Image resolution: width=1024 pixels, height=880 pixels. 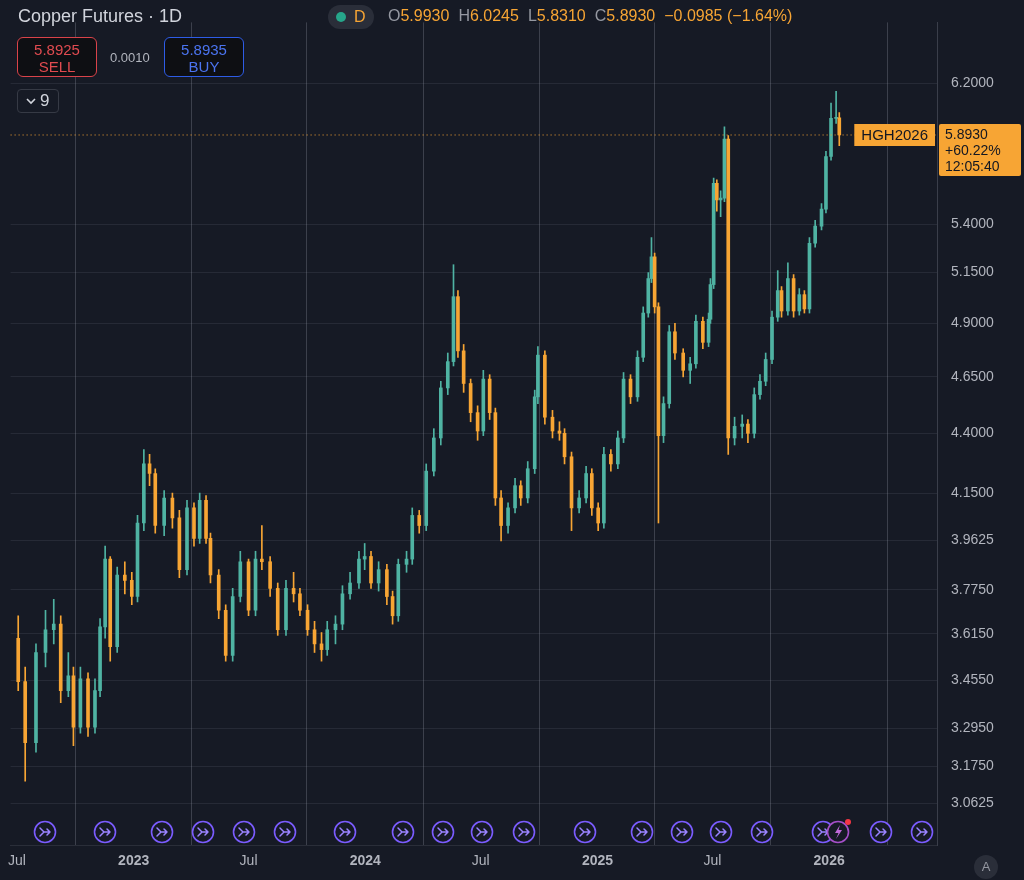 What do you see at coordinates (130, 57) in the screenshot?
I see `annotation: 0.0010` at bounding box center [130, 57].